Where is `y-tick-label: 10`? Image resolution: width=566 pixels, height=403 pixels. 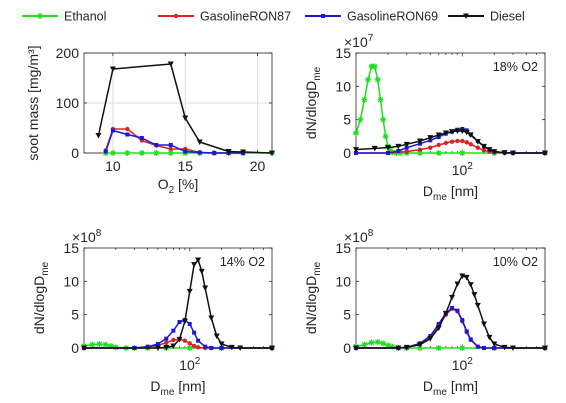 y-tick-label: 10 is located at coordinates (343, 86).